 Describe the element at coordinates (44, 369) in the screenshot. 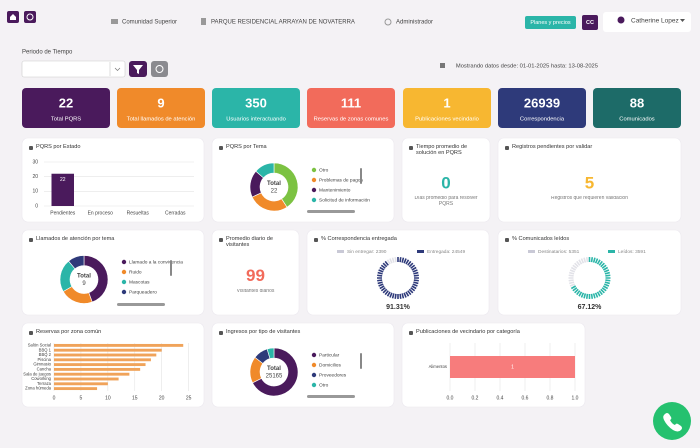

I see `y-tick-label: Cancha` at that location.